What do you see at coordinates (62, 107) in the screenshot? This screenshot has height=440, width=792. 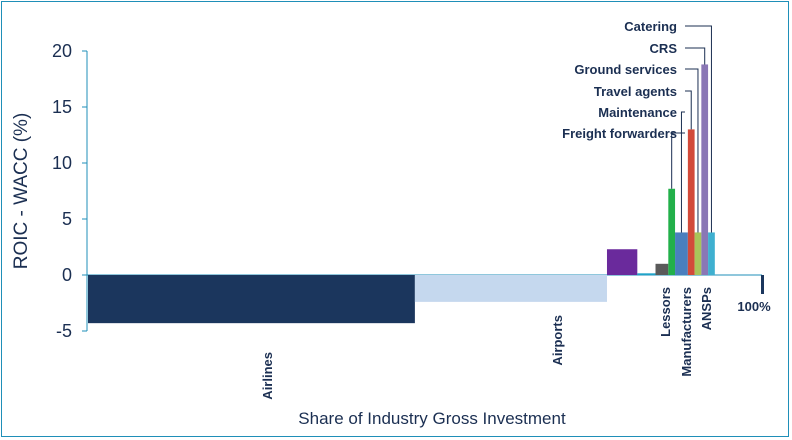 I see `y-tick-label: 15` at bounding box center [62, 107].